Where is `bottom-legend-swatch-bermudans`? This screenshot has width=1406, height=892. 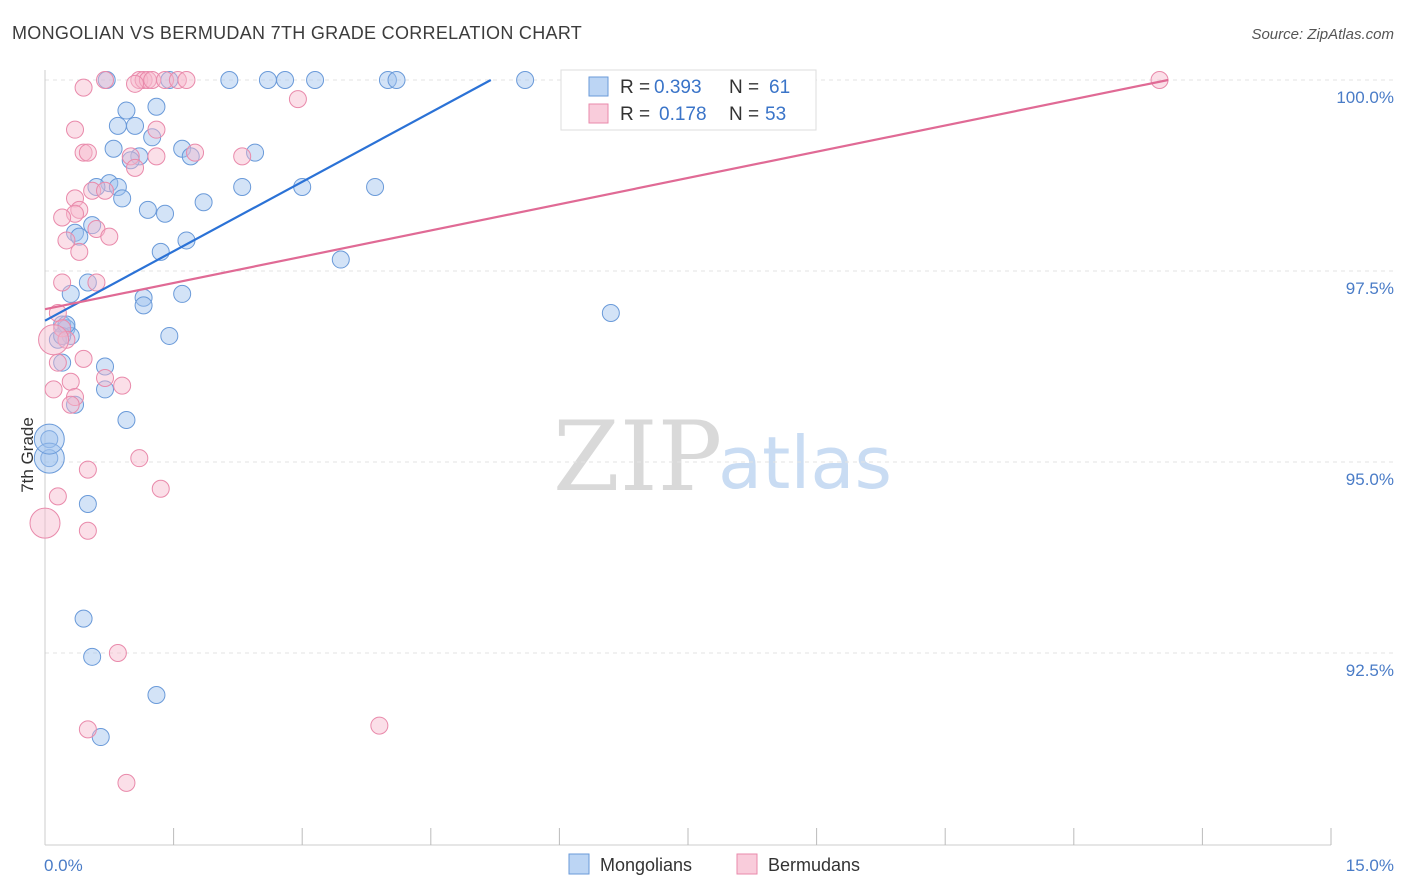 bottom-legend-swatch-bermudans is located at coordinates (747, 864).